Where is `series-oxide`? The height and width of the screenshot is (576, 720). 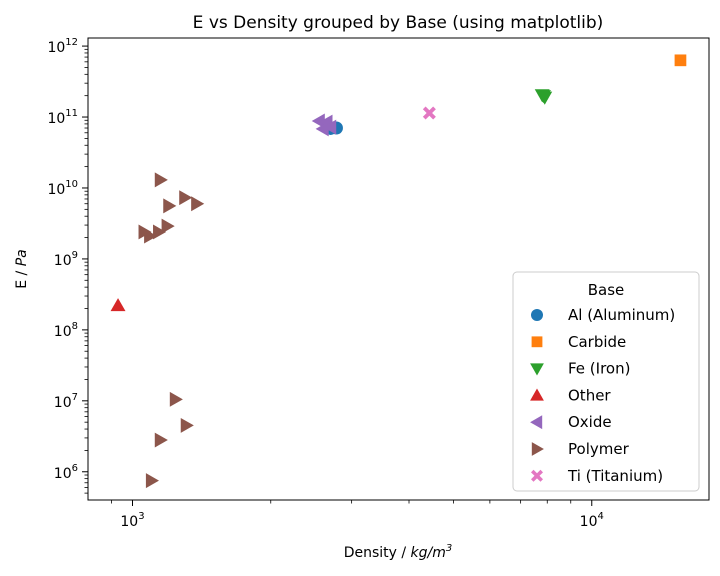 series-oxide is located at coordinates (324, 125).